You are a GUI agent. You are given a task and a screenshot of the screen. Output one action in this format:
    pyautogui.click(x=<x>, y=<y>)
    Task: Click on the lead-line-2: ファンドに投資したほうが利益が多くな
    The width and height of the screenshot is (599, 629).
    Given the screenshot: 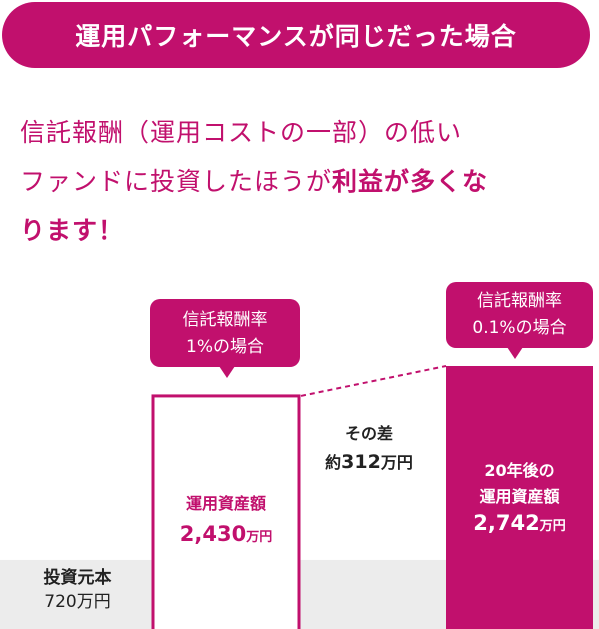 What is the action you would take?
    pyautogui.click(x=300, y=181)
    